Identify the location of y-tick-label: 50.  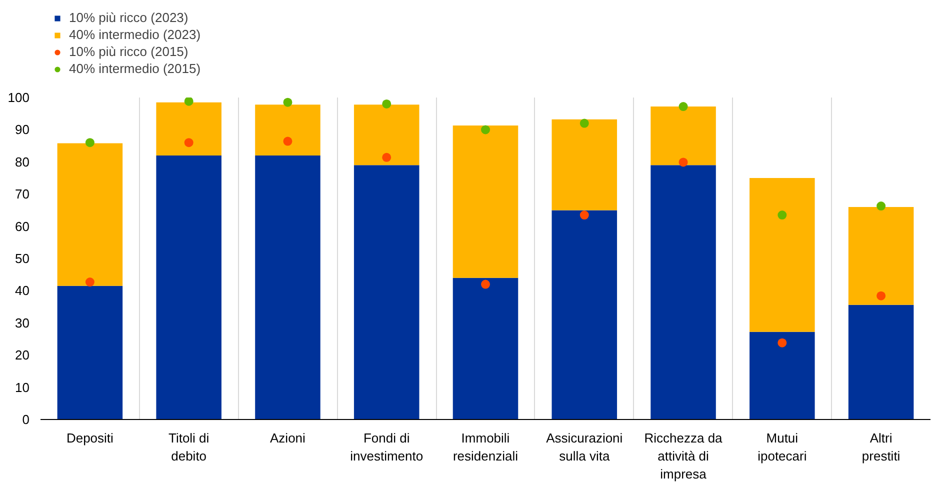
(22, 258).